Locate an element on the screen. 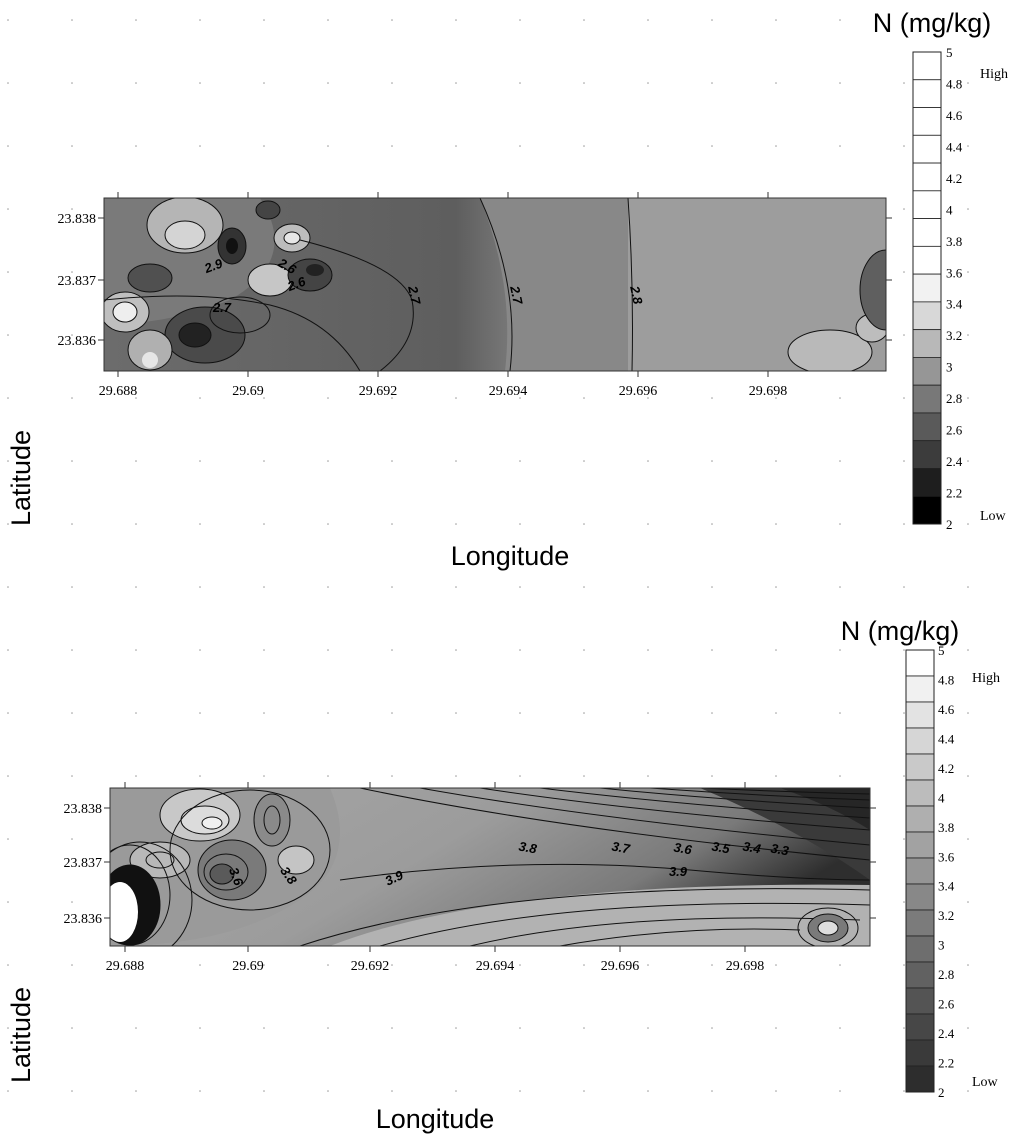 This screenshot has height=1139, width=1024. map-1-plot-area is located at coordinates (506, 285).